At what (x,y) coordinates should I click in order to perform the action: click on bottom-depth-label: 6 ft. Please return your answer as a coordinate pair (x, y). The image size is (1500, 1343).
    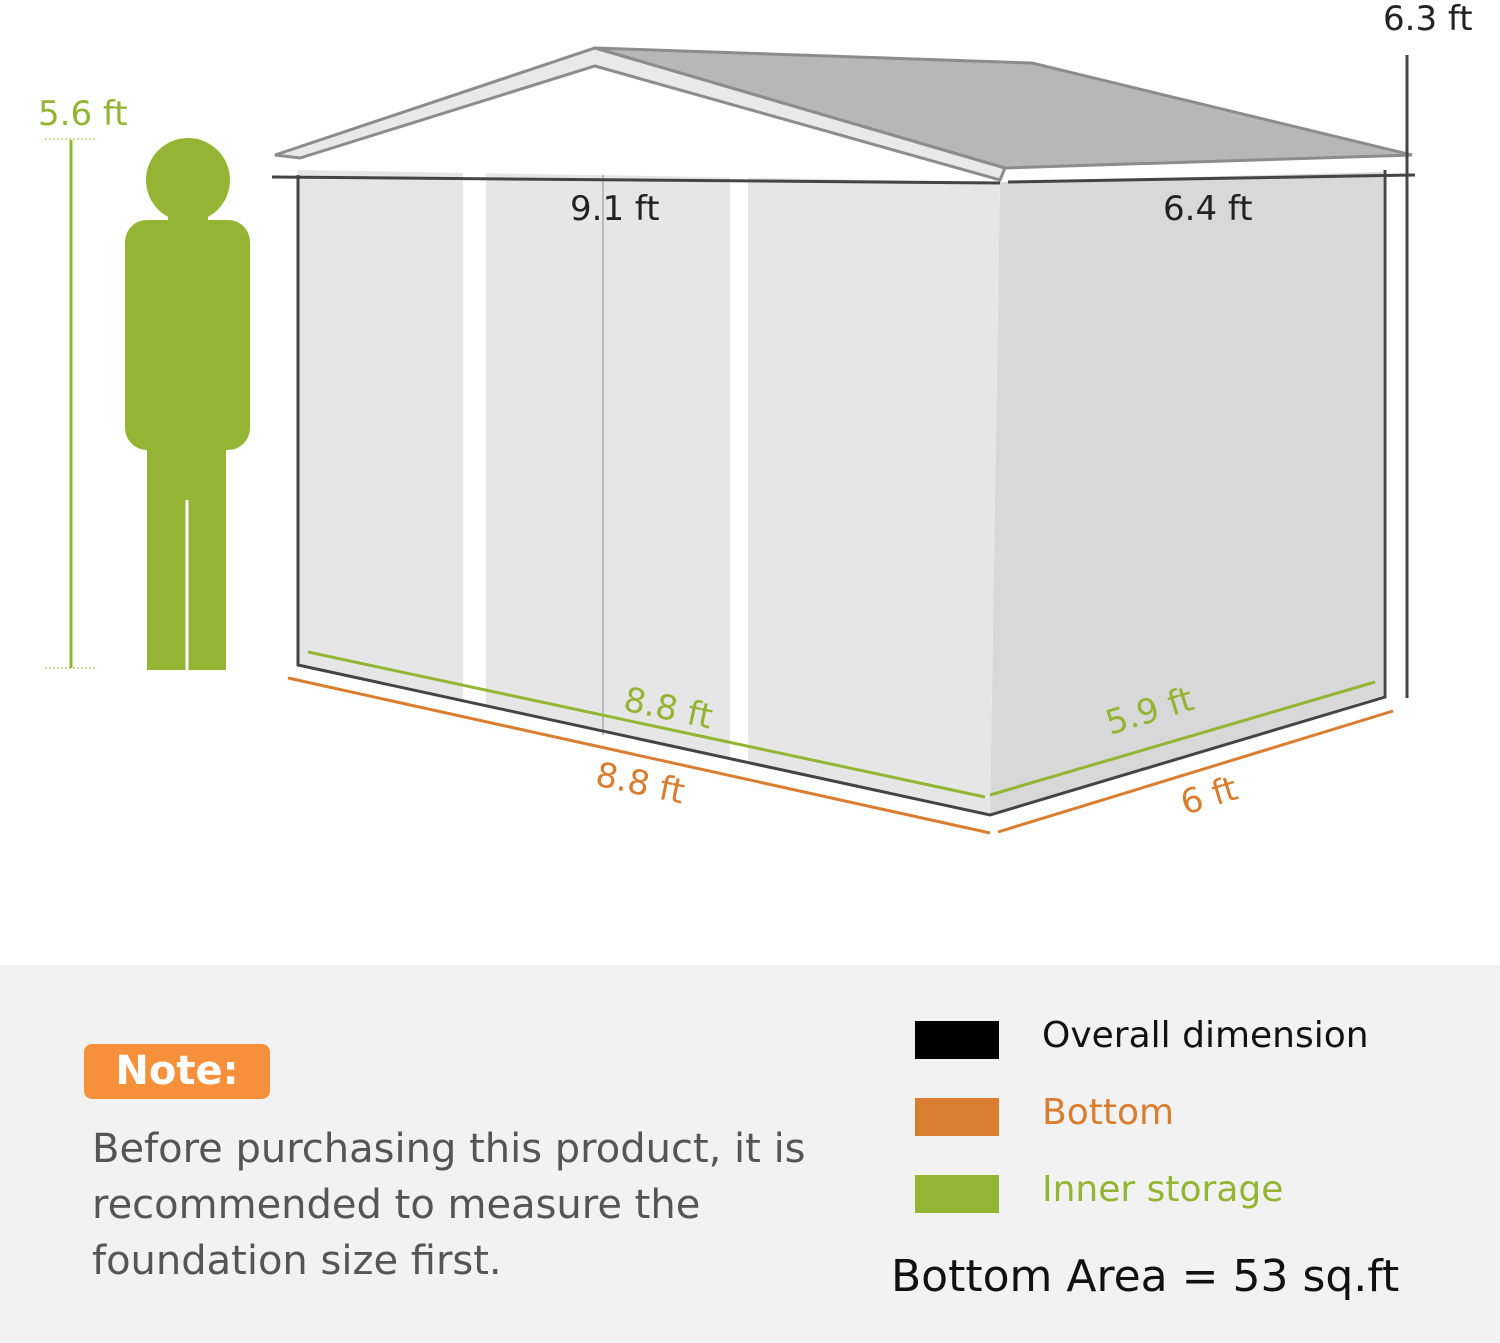
    Looking at the image, I should click on (1209, 796).